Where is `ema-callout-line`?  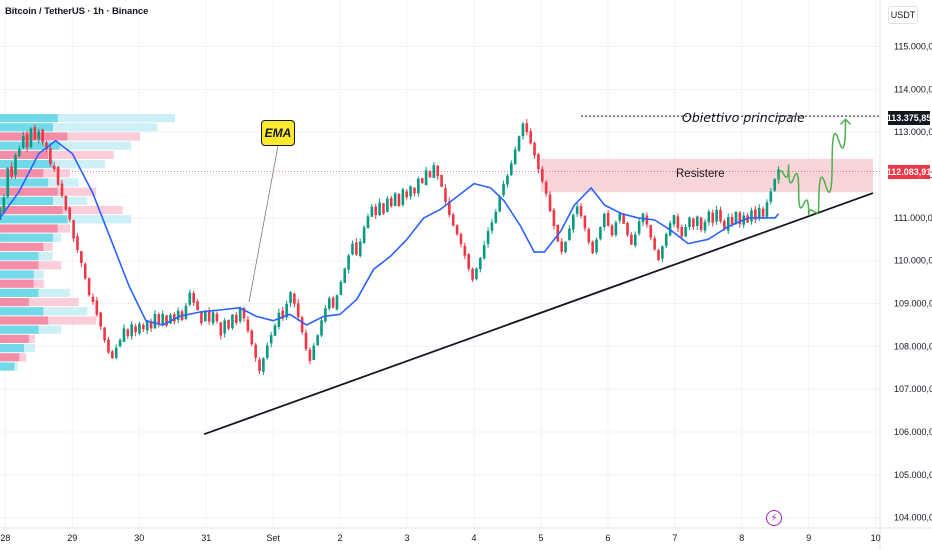 ema-callout-line is located at coordinates (263, 224).